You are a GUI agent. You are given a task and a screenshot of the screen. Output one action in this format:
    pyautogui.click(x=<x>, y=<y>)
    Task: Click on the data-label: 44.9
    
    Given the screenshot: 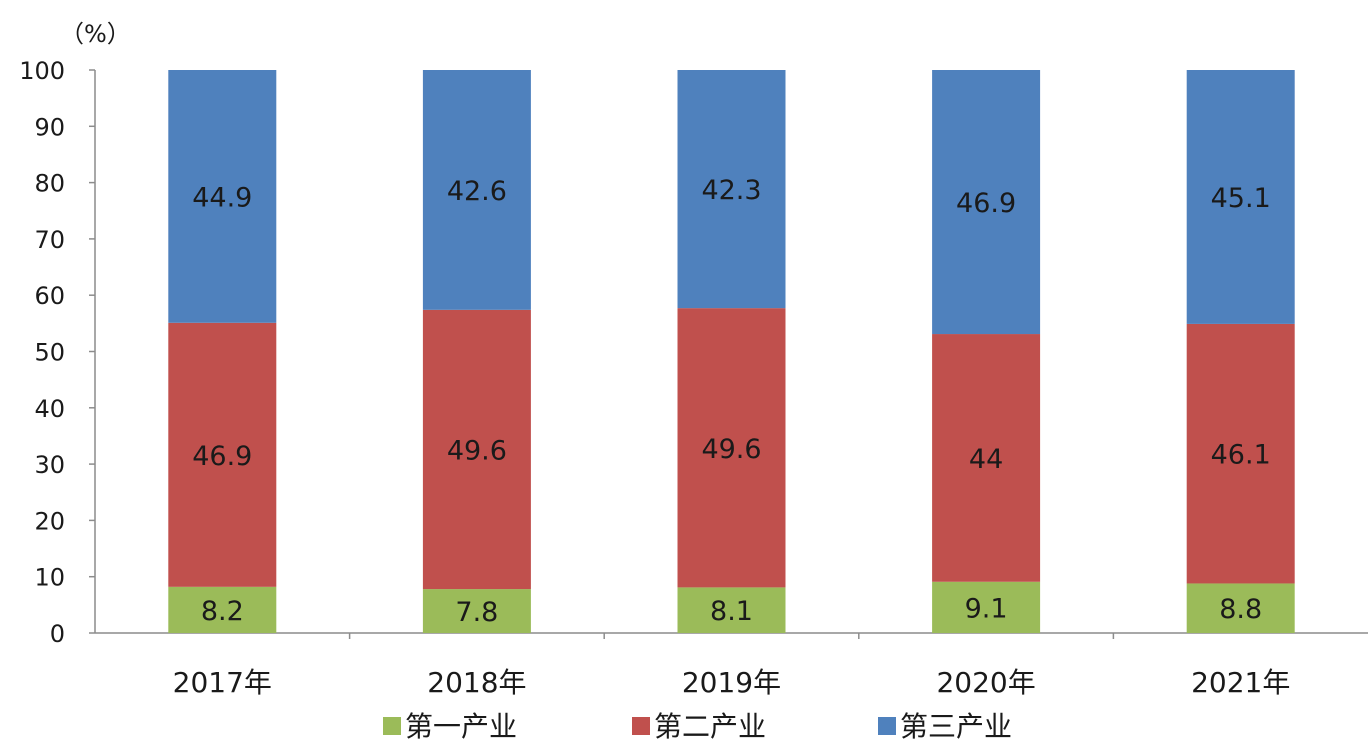 What is the action you would take?
    pyautogui.click(x=222, y=197)
    